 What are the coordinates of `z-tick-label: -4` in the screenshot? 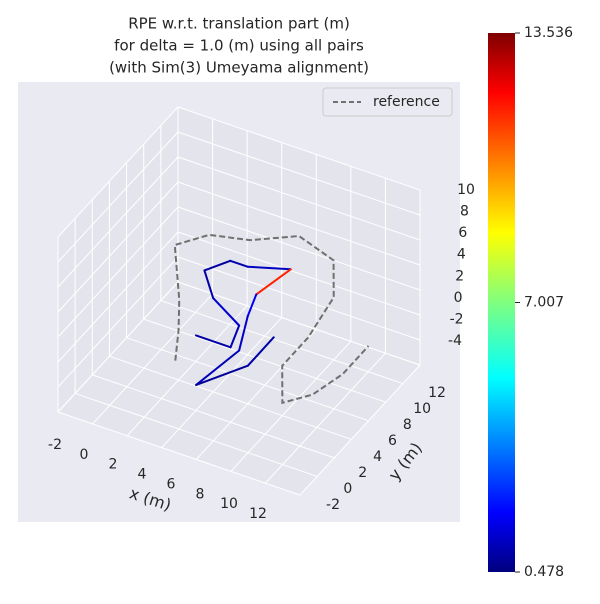 It's located at (455, 341).